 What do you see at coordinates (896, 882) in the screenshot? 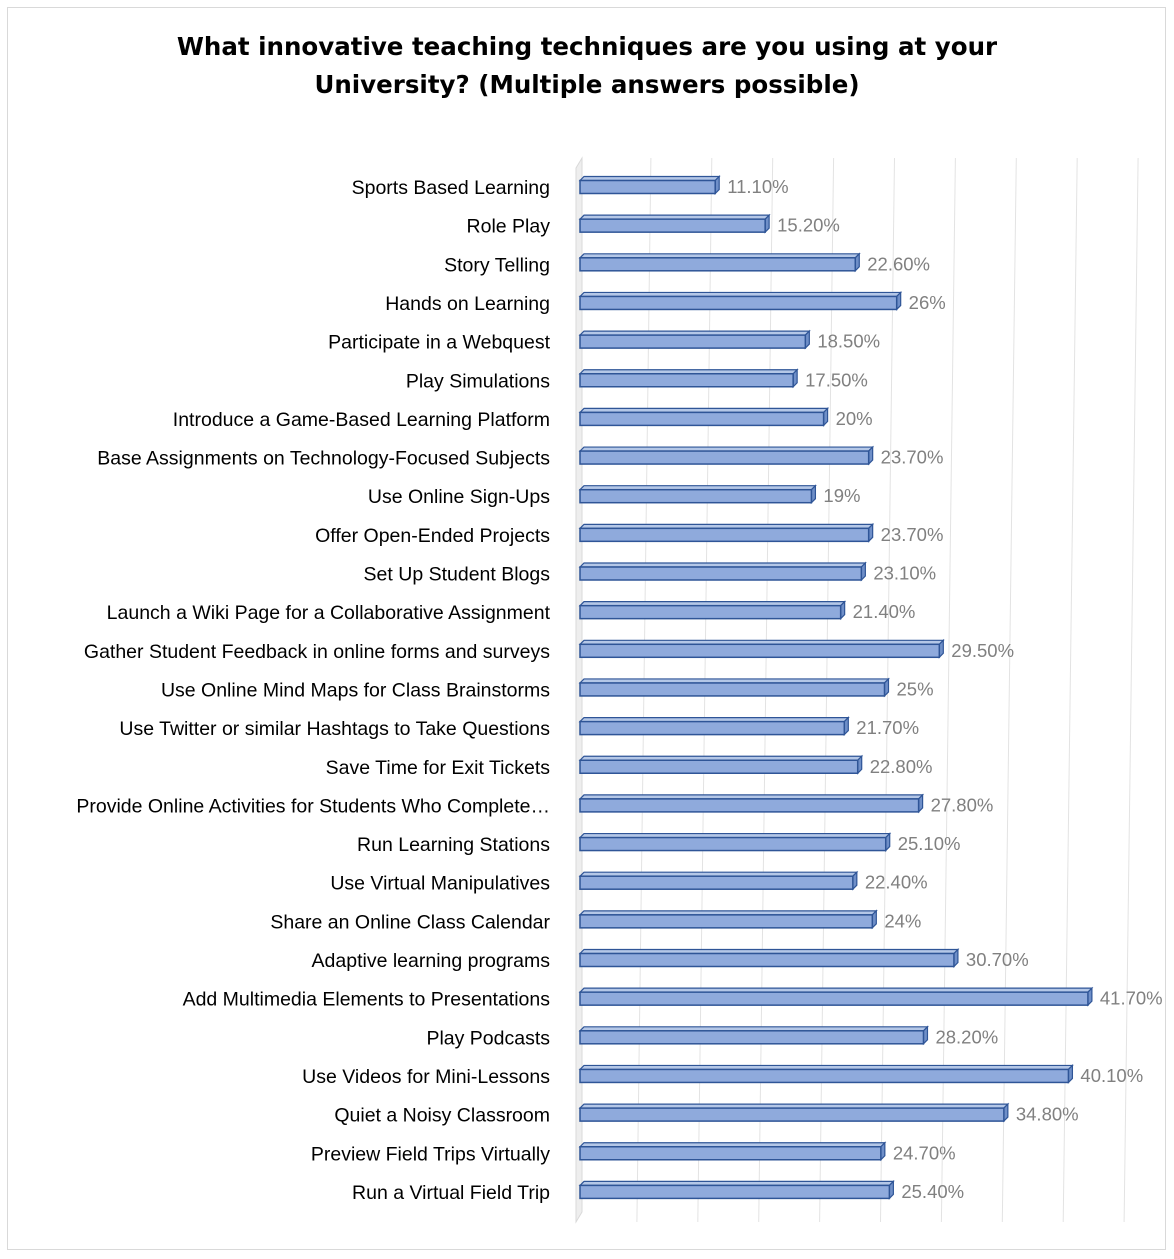
I see `data-label: 22.40%` at bounding box center [896, 882].